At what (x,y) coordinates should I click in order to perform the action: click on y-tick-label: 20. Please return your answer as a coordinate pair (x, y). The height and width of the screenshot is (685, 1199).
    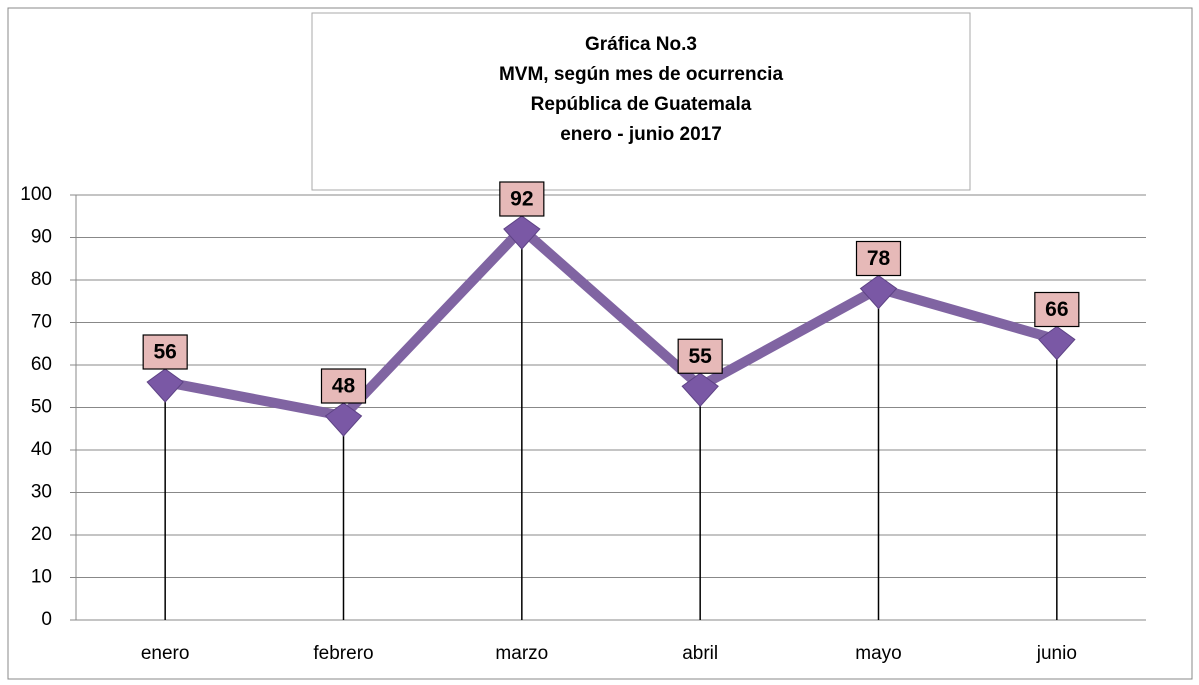
    Looking at the image, I should click on (41, 534).